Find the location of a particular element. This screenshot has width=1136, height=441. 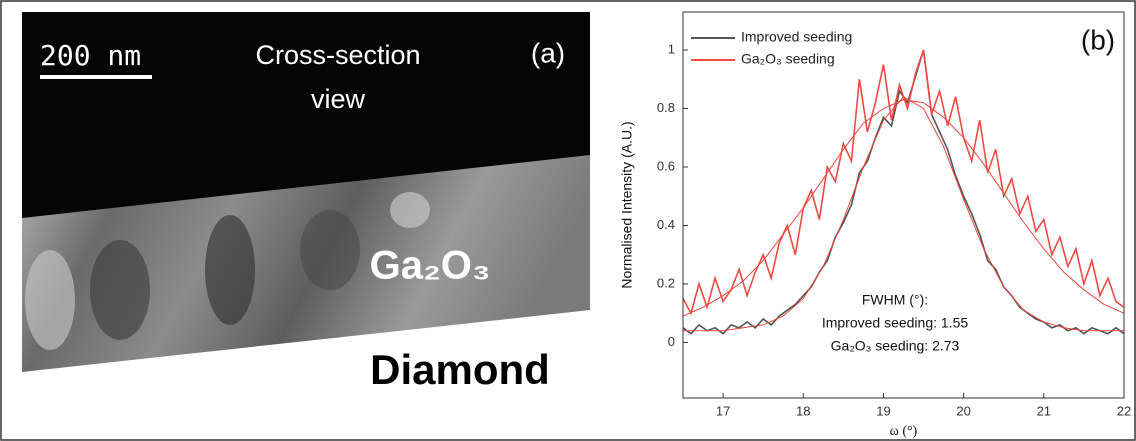

annotation: Ga₂O₃ seeding: 2.73 is located at coordinates (895, 346).